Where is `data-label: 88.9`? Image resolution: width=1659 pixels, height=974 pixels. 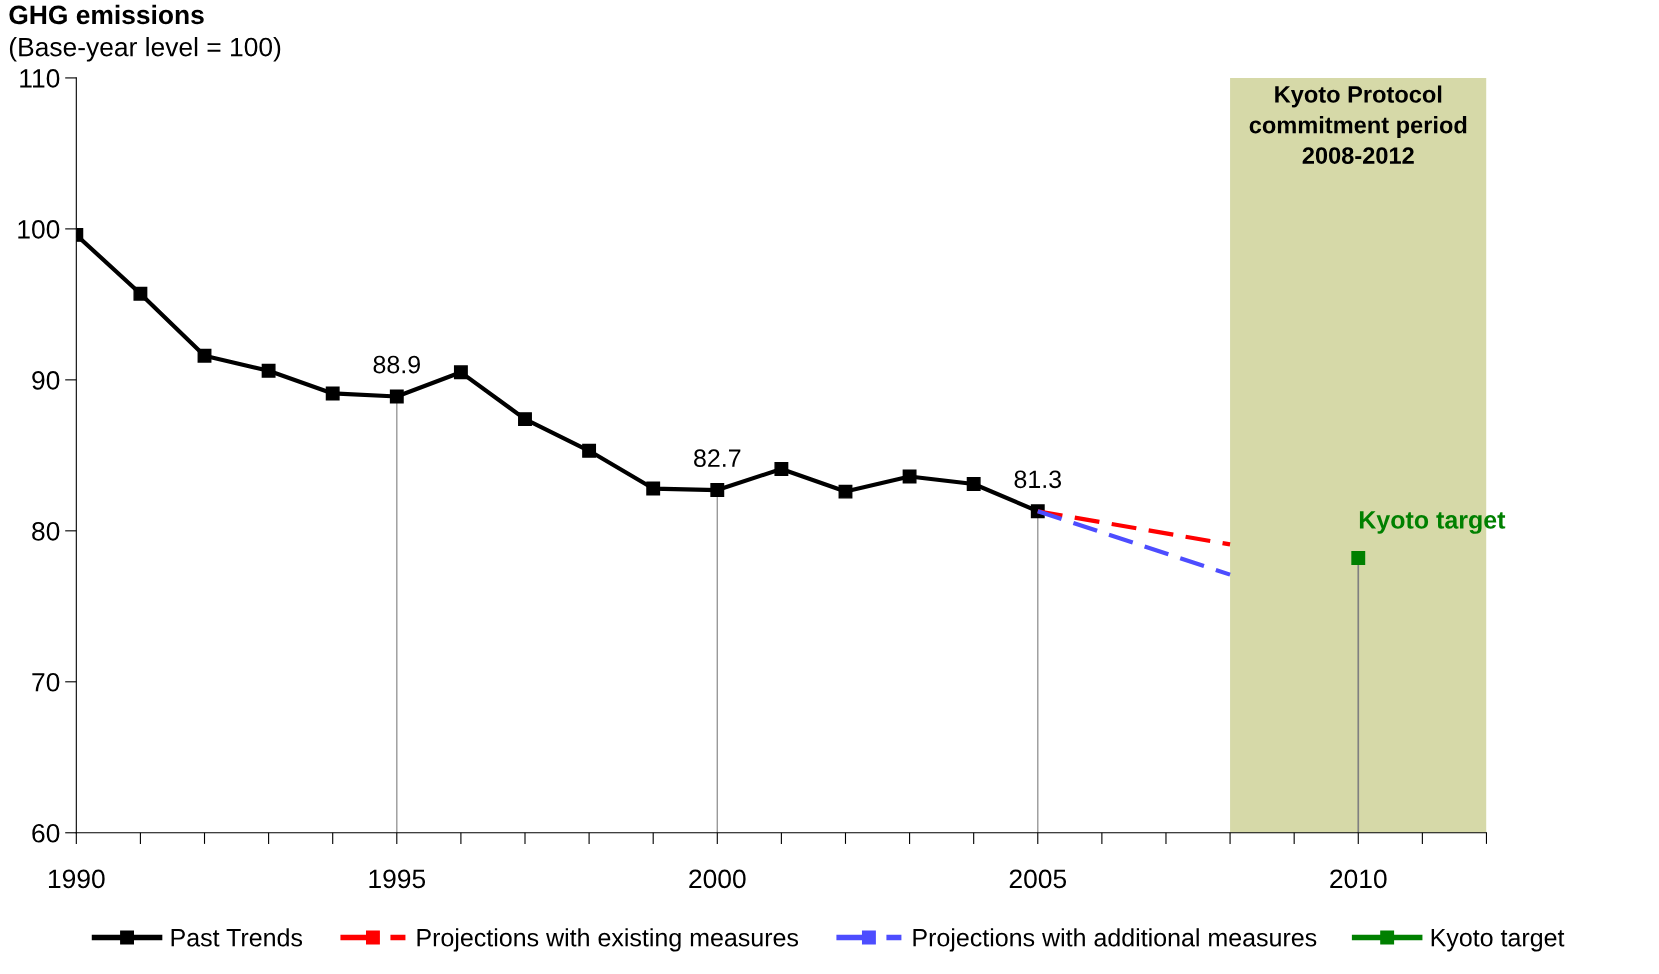 data-label: 88.9 is located at coordinates (396, 364).